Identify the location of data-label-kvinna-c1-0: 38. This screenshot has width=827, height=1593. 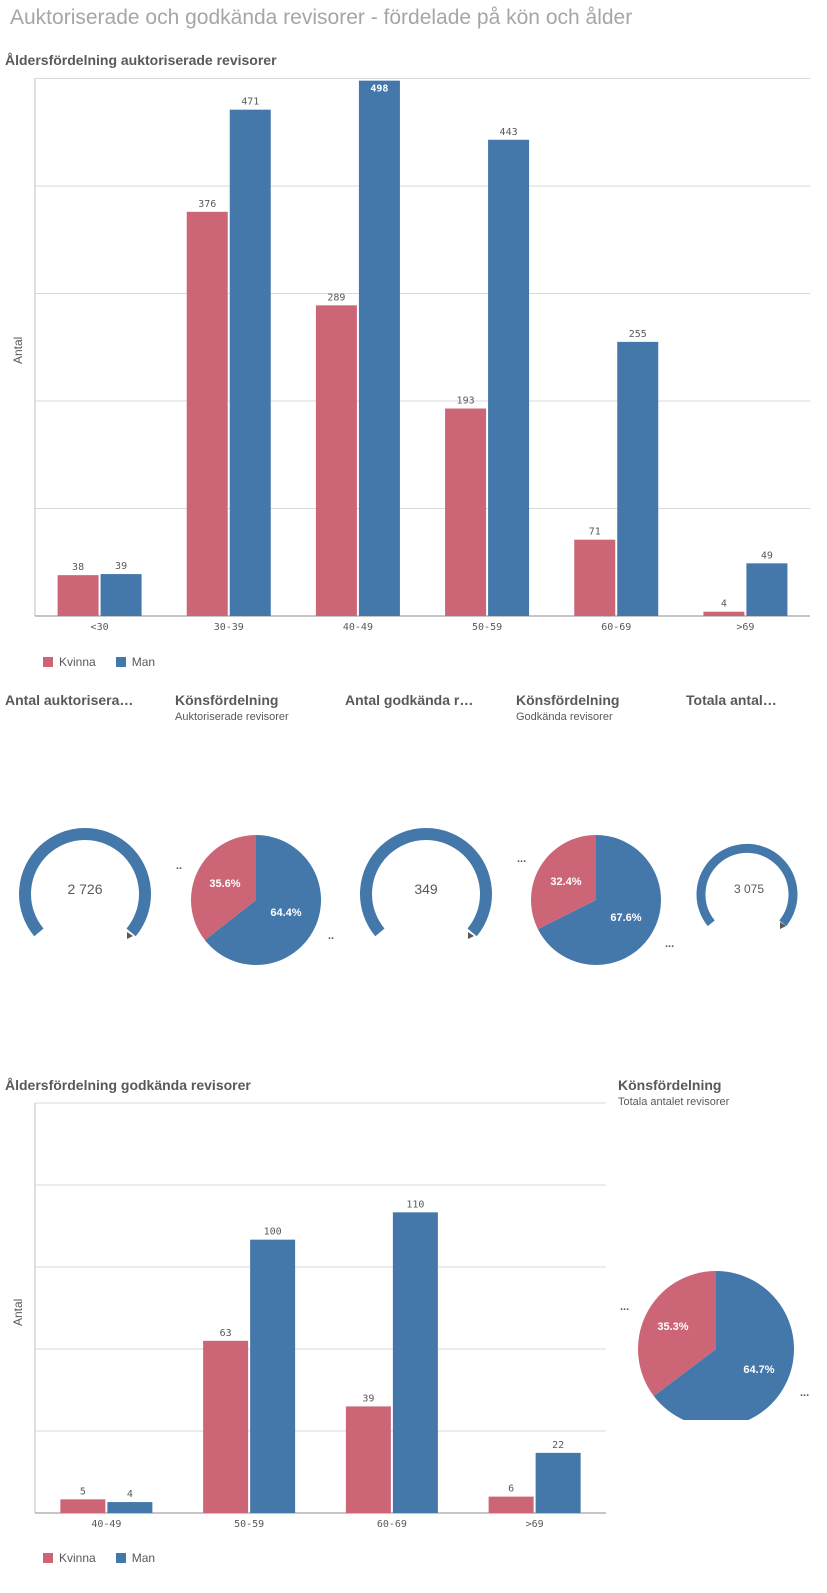
(78, 567).